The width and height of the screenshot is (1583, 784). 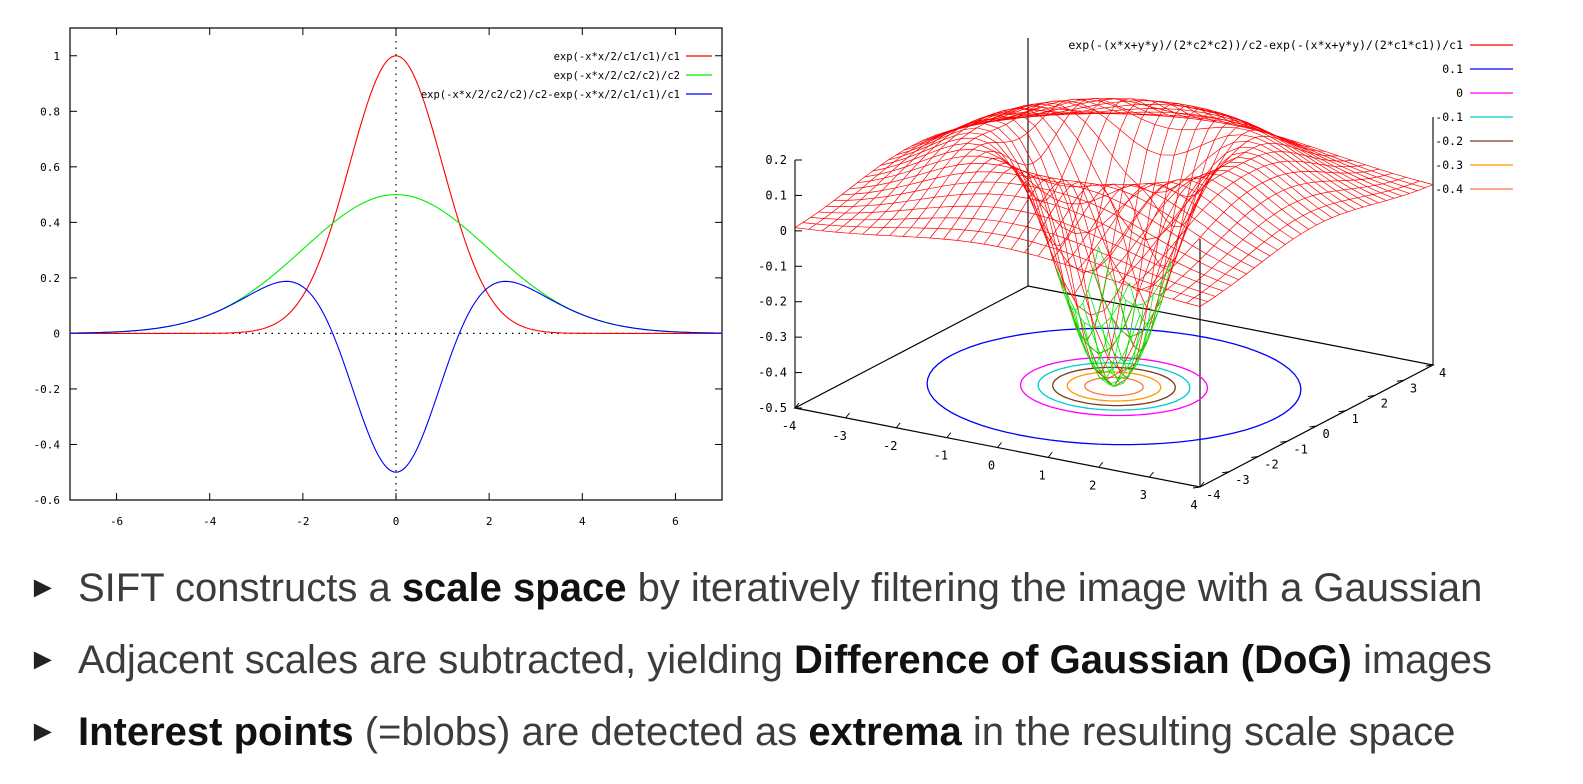 I want to click on legend-label: exp(-x*x/2/c2/c2)/c2, so click(x=617, y=76).